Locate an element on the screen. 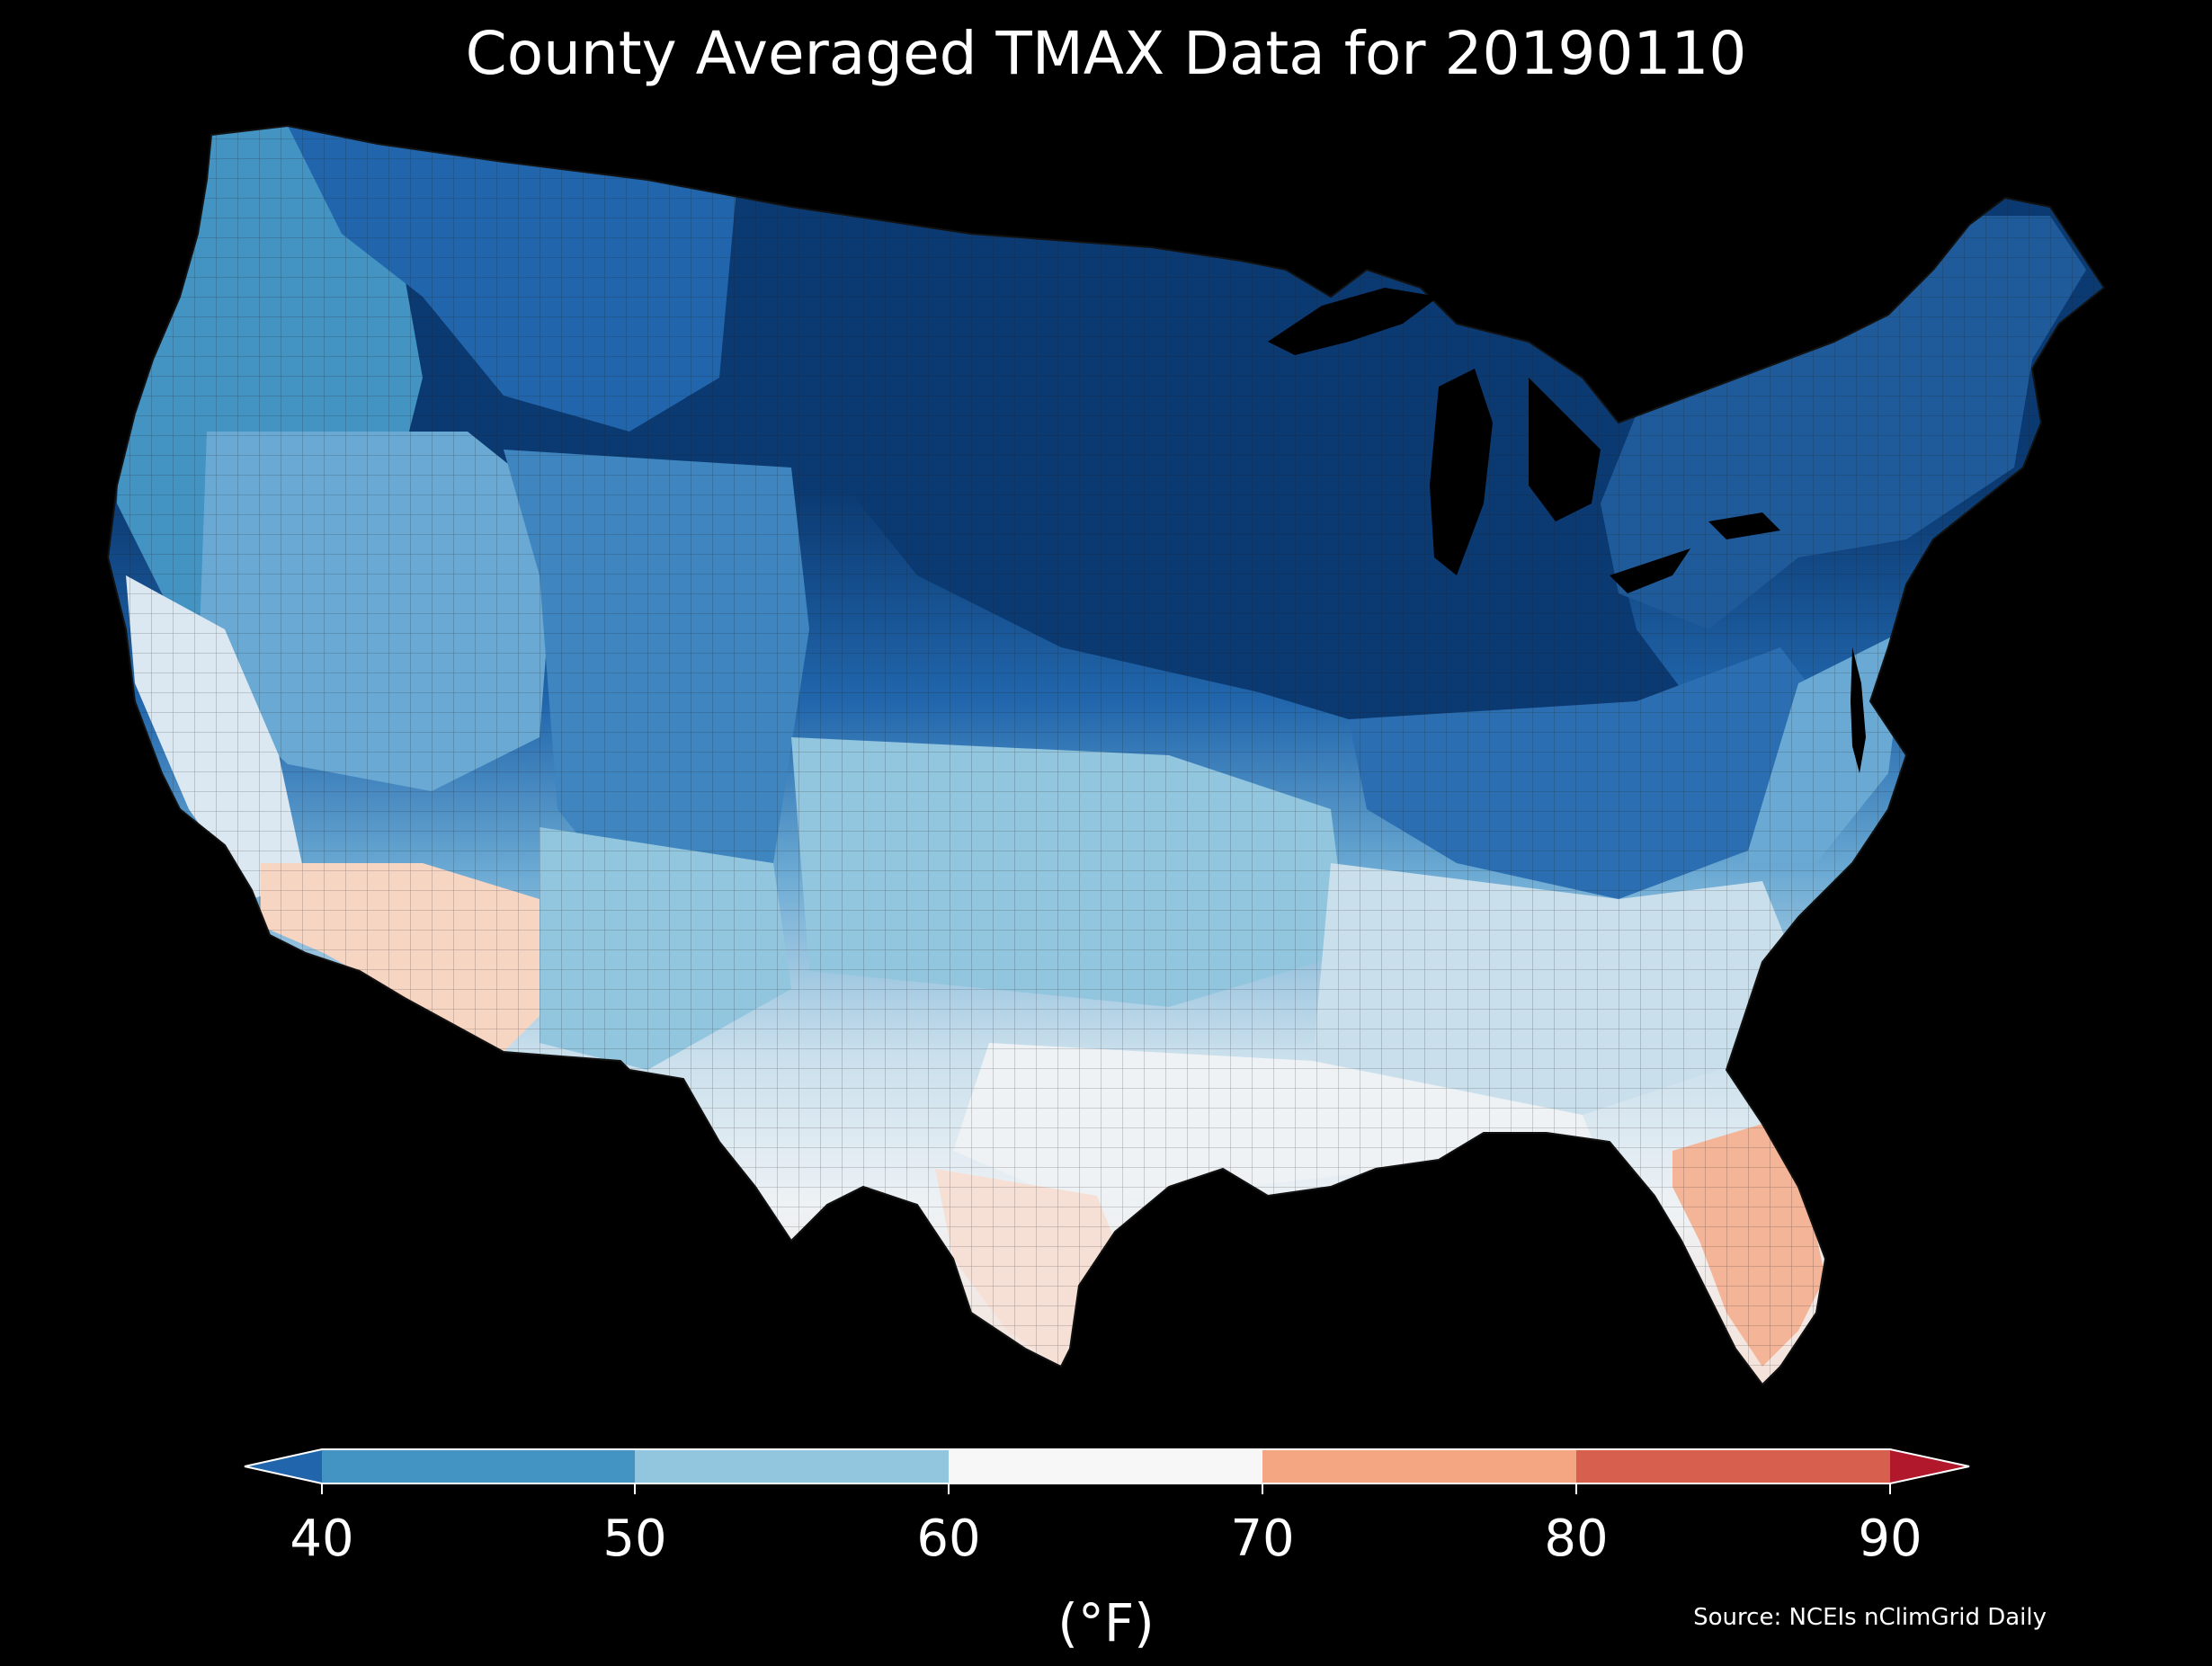 Image resolution: width=2212 pixels, height=1666 pixels. great-lakes is located at coordinates (1524, 441).